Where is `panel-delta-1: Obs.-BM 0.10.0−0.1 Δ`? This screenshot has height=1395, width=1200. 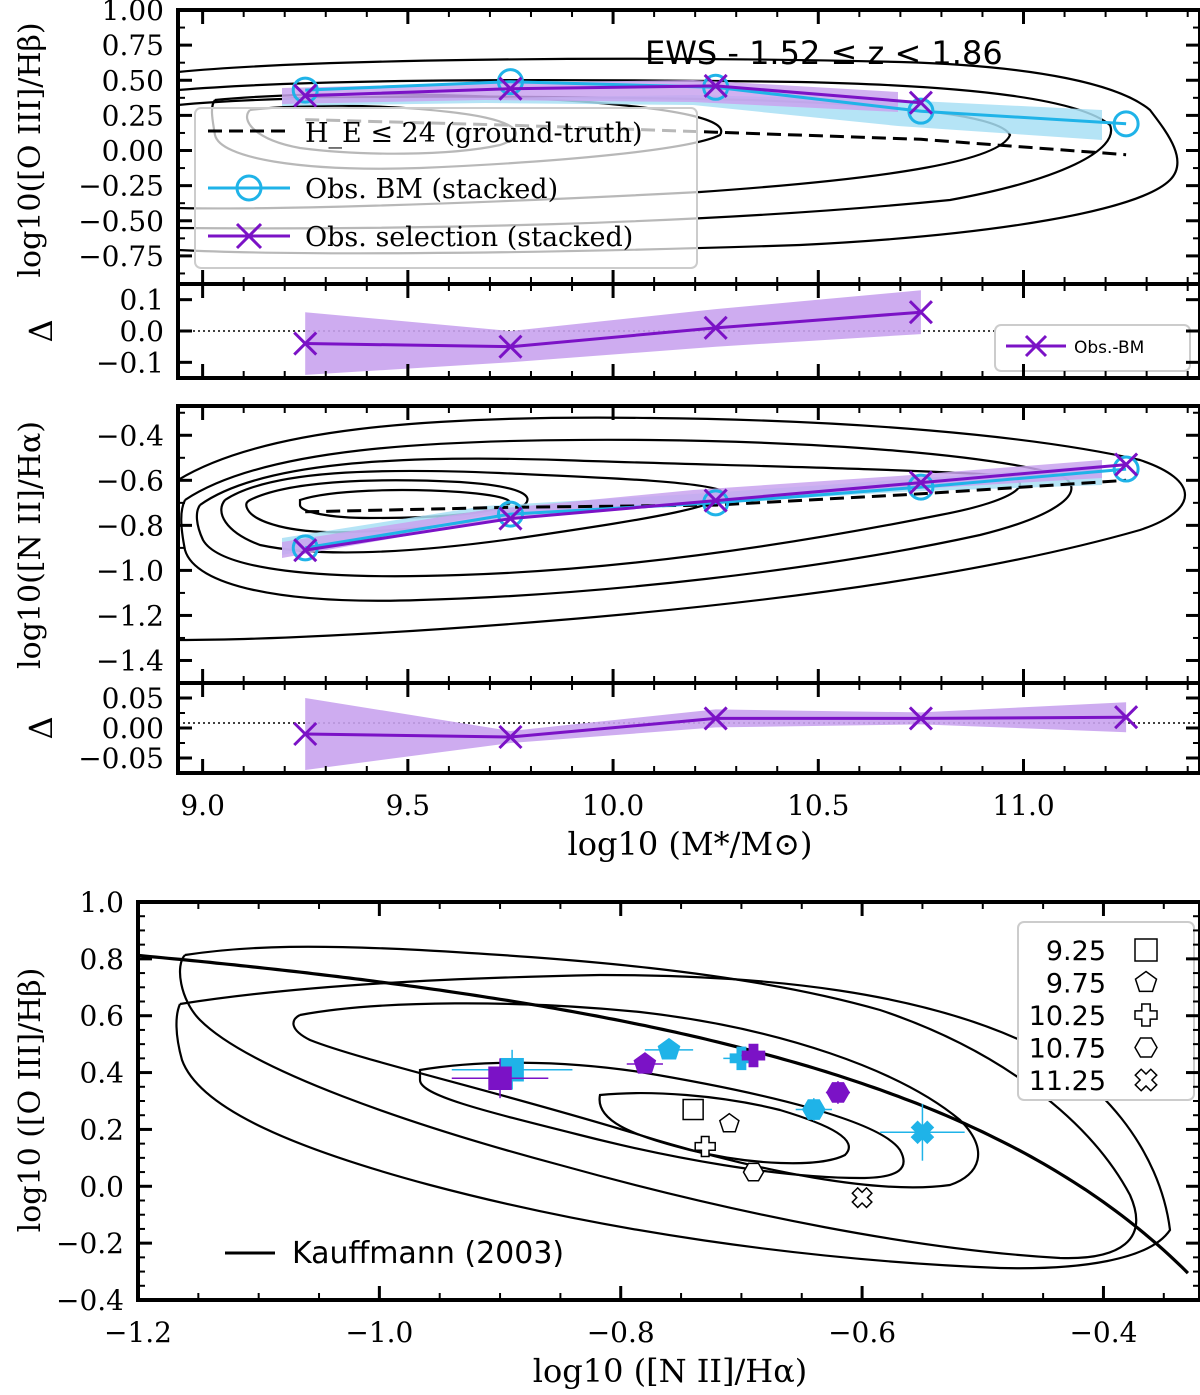 panel-delta-1: Obs.-BM 0.10.0−0.1 Δ is located at coordinates (611, 331).